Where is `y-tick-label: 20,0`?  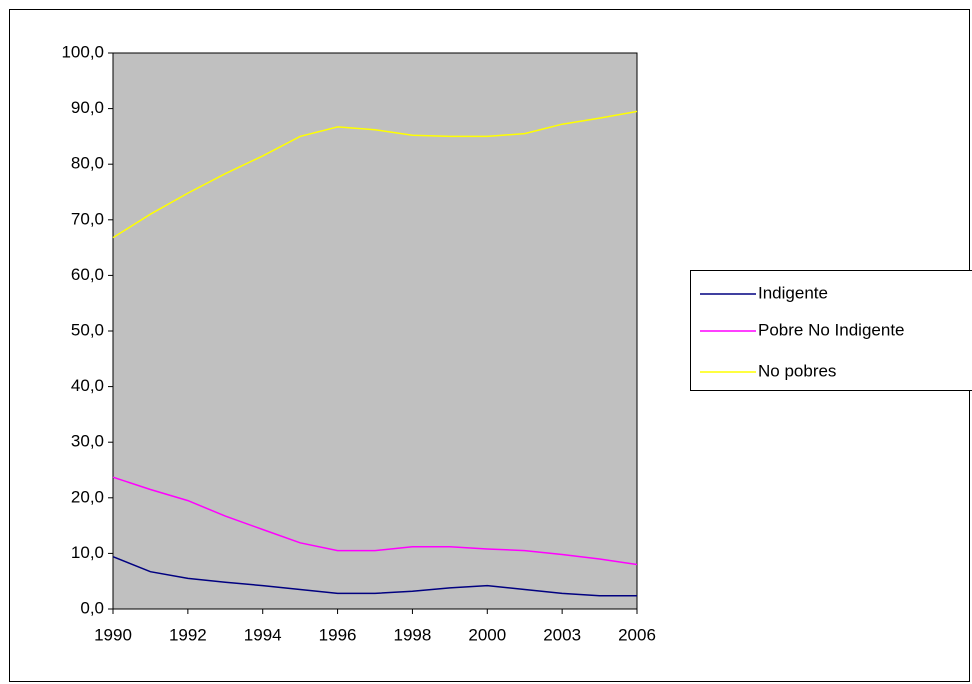
y-tick-label: 20,0 is located at coordinates (87, 496).